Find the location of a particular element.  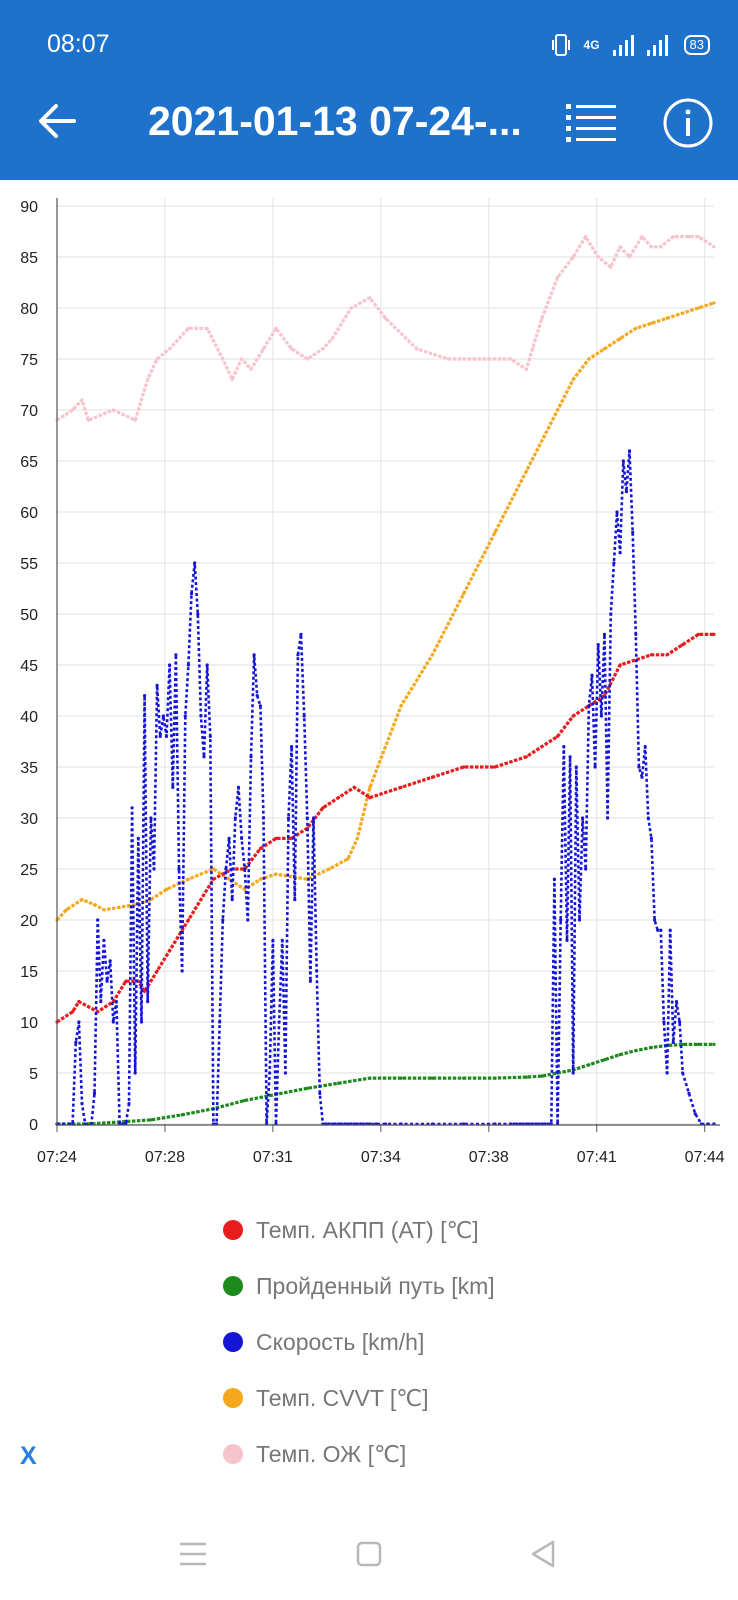

legend-item-distance: Пройденный путь [km] is located at coordinates (359, 1286).